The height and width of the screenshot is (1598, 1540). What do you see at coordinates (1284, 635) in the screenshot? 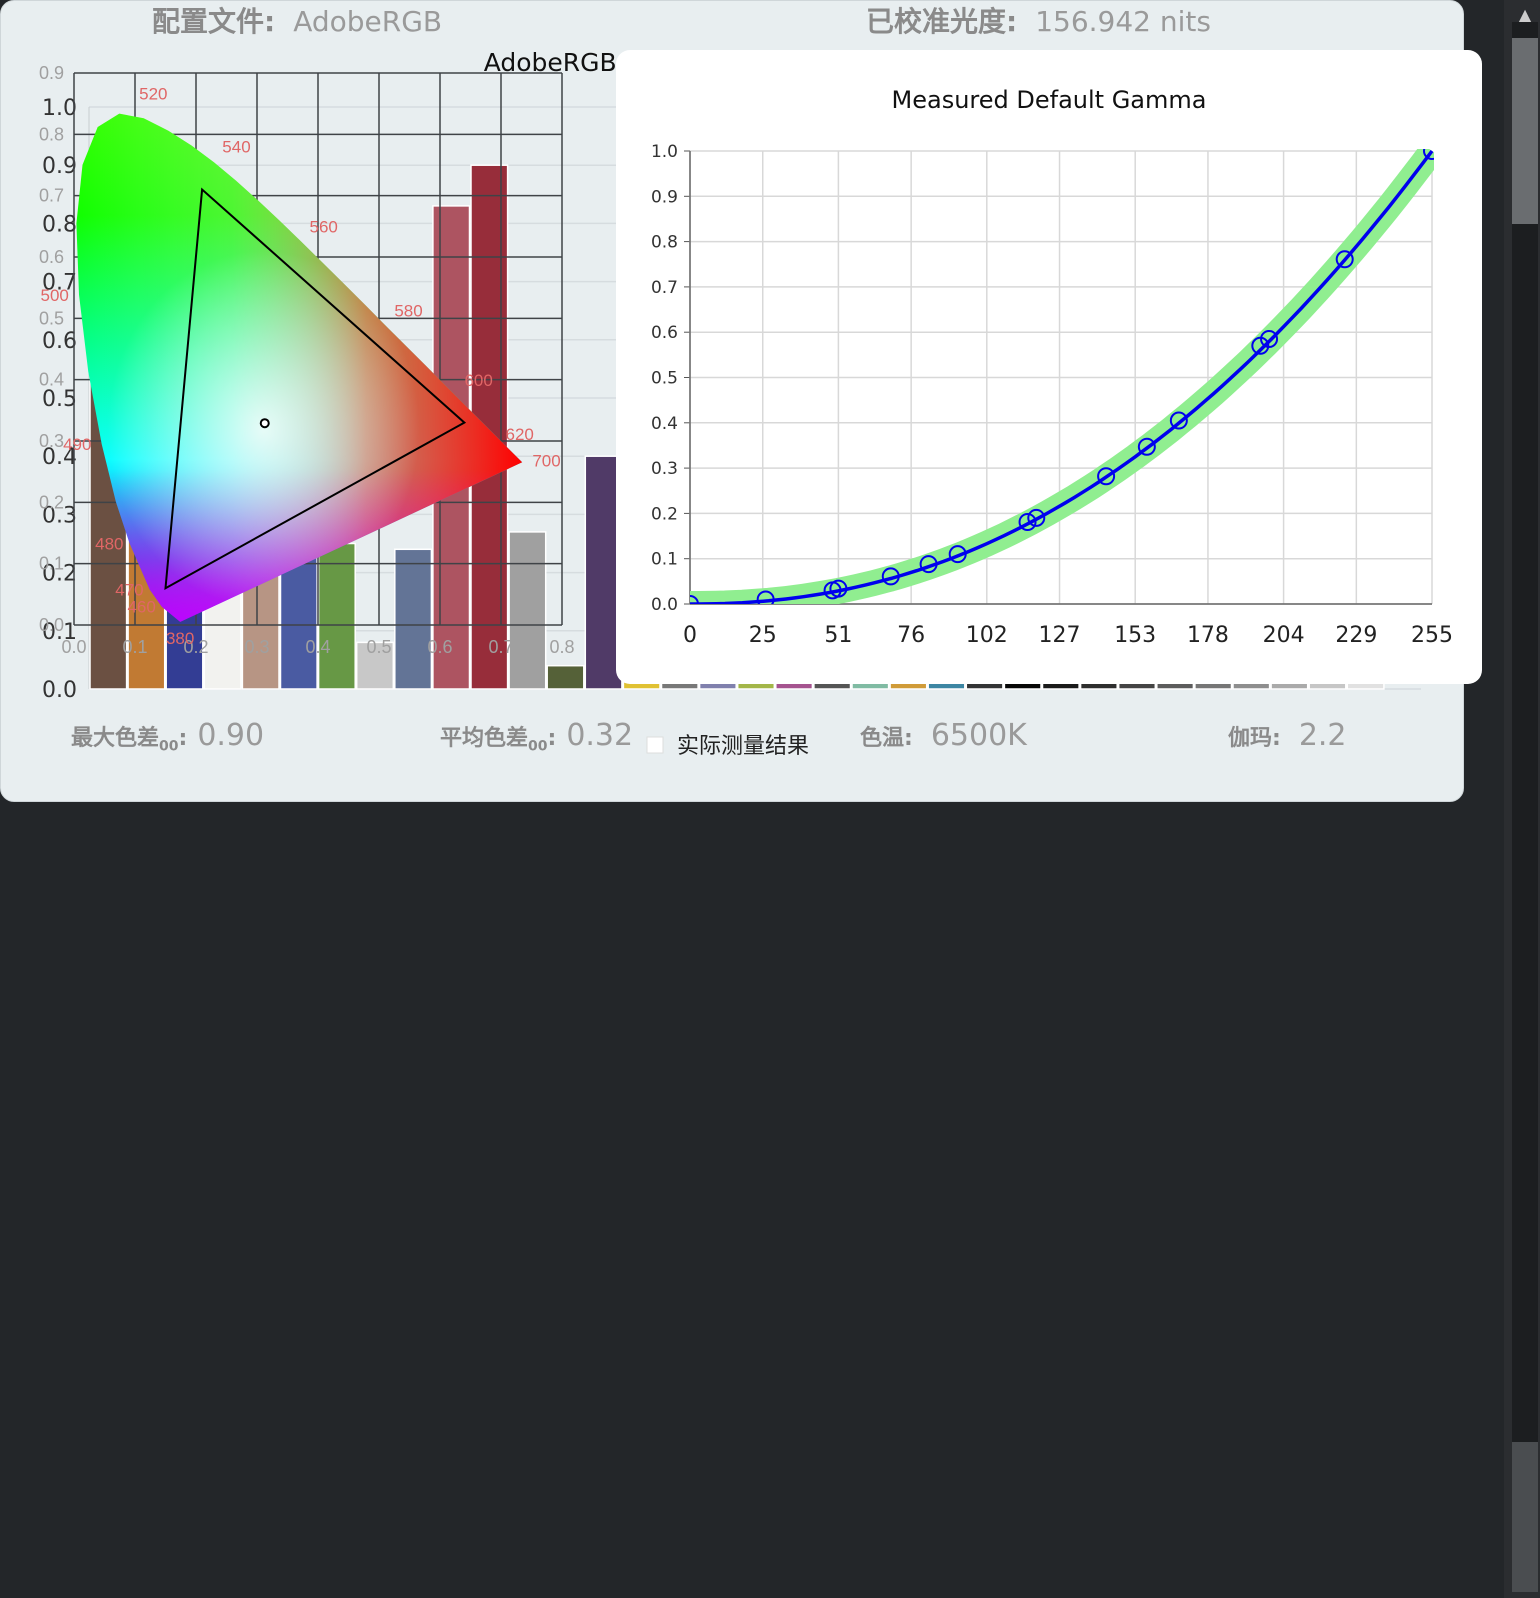
I see `gamma-x-tick-label: 204` at bounding box center [1284, 635].